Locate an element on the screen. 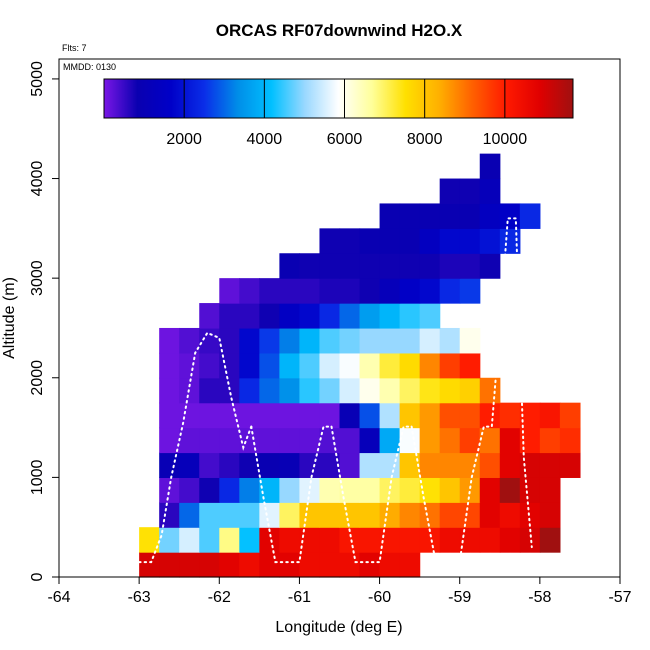 Image resolution: width=650 pixels, height=650 pixels. y-tick-label: 4000 is located at coordinates (37, 179).